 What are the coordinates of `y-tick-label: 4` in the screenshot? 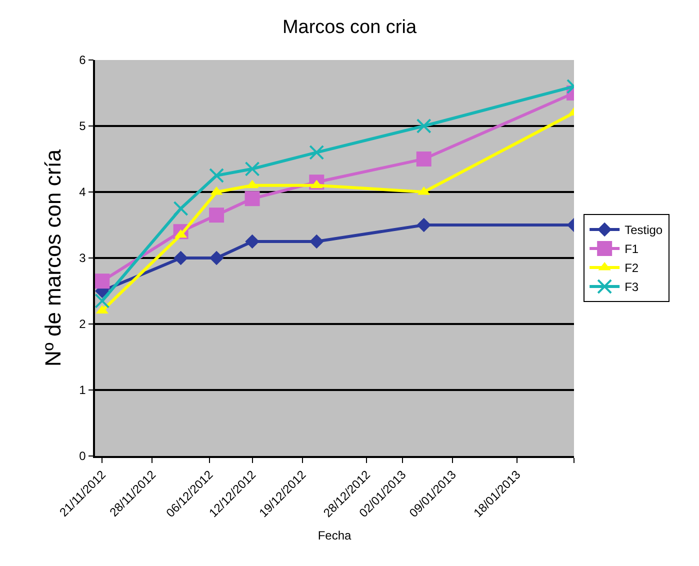 It's located at (82, 192).